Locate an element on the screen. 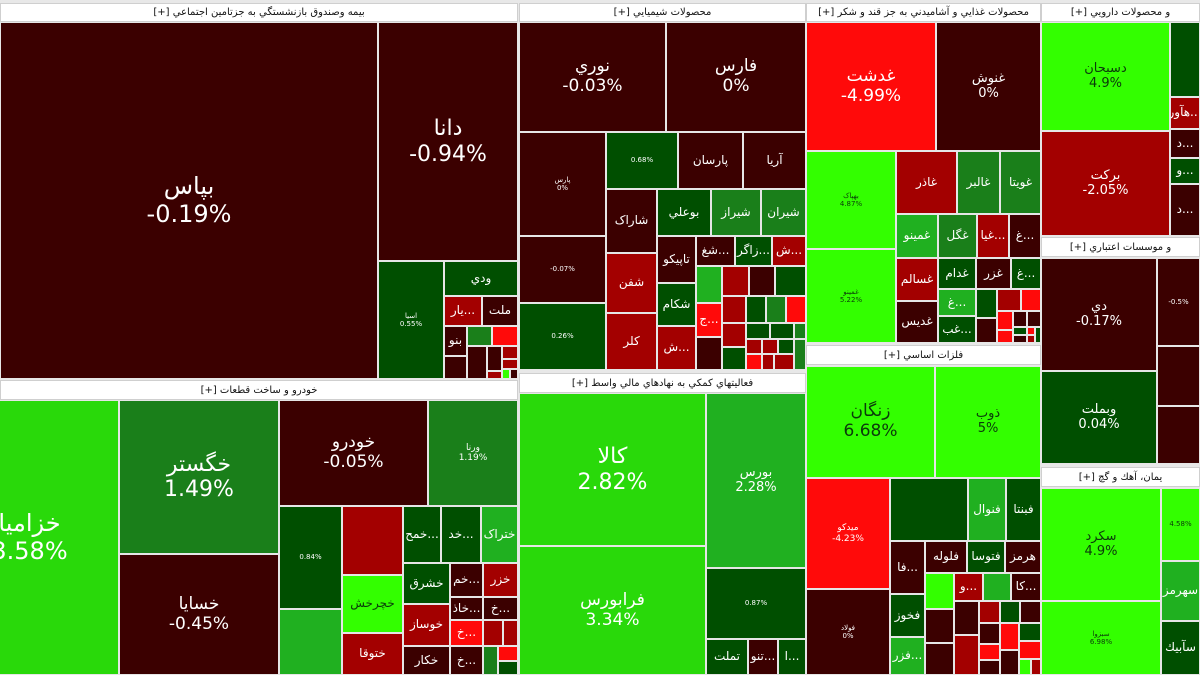 This screenshot has width=1200, height=675. stock-tile: 0.87% is located at coordinates (756, 603).